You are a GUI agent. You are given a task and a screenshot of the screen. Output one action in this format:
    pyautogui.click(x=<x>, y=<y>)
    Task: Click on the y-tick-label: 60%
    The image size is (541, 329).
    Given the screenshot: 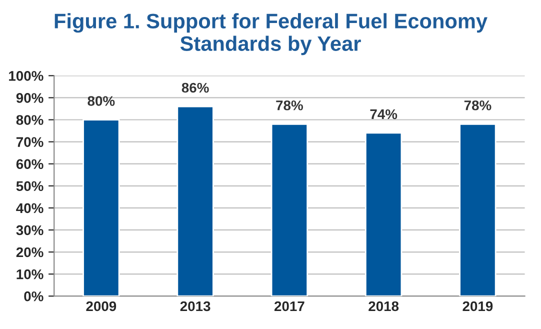 What is the action you would take?
    pyautogui.click(x=30, y=164)
    